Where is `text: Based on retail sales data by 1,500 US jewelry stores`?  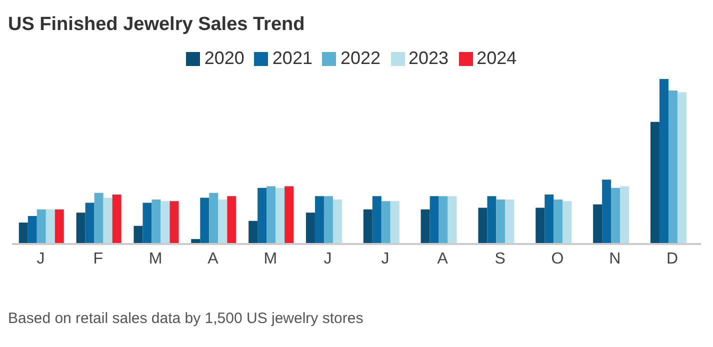
text: Based on retail sales data by 1,500 US jewelry stores is located at coordinates (186, 318).